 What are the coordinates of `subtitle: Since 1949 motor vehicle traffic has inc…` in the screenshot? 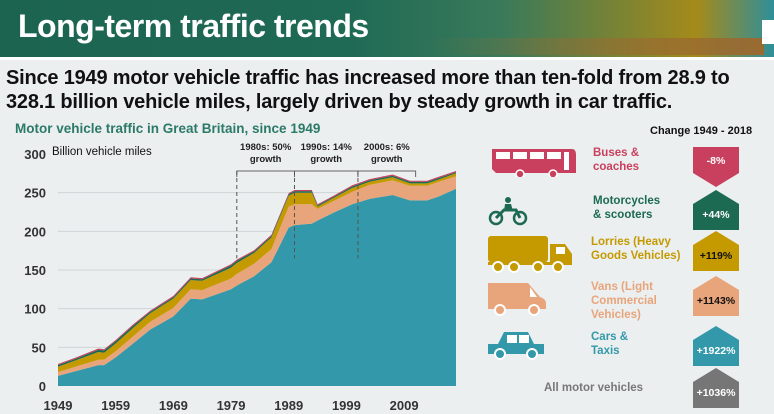 It's located at (368, 90).